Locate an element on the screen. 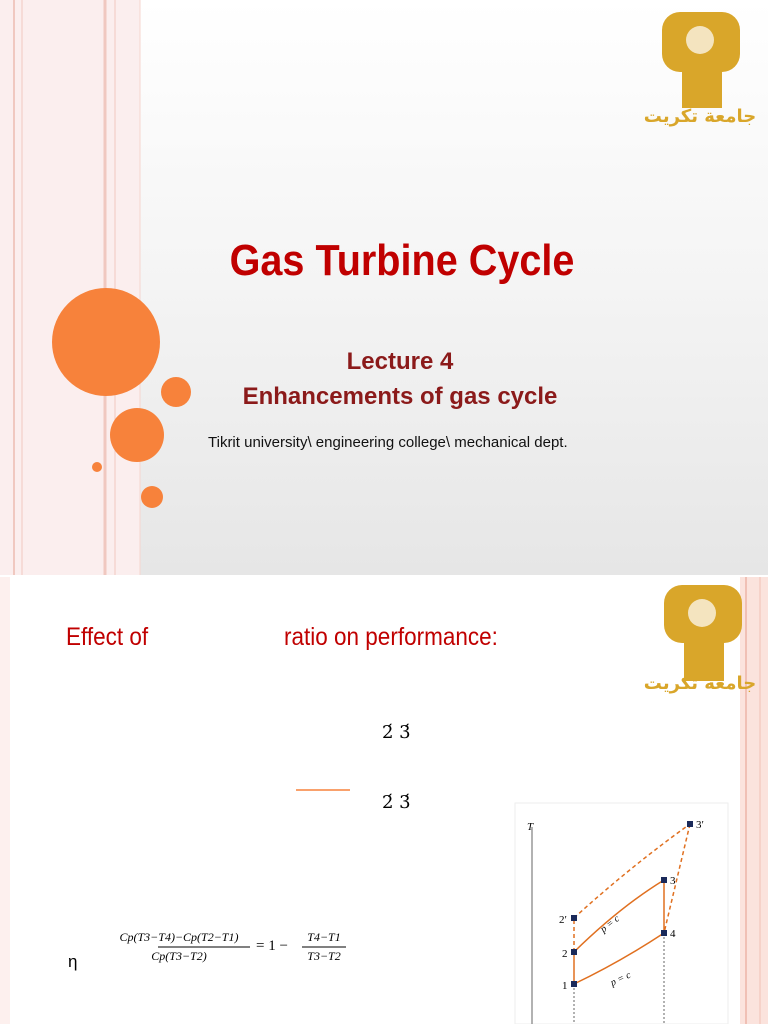 The image size is (768, 1024). stripe-band is located at coordinates (70, 287).